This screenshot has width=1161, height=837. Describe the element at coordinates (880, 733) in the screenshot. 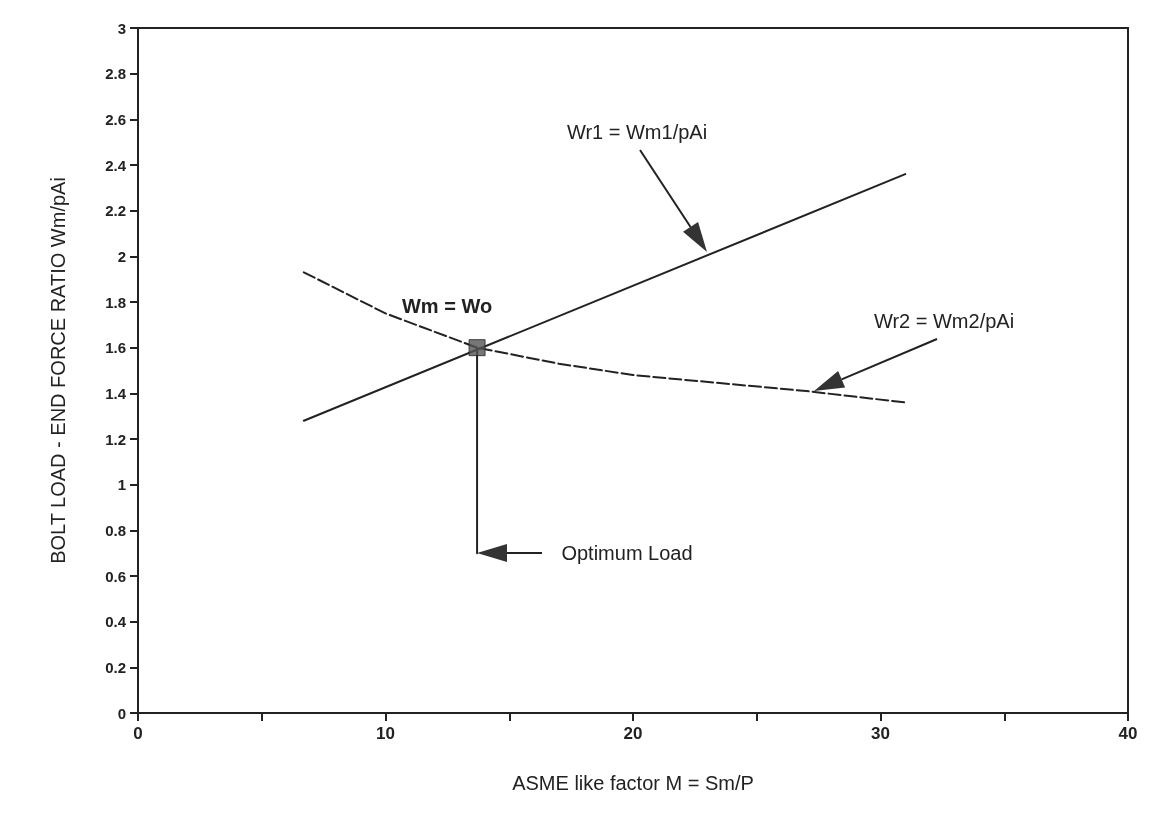

I see `x-tick-label: 30` at that location.